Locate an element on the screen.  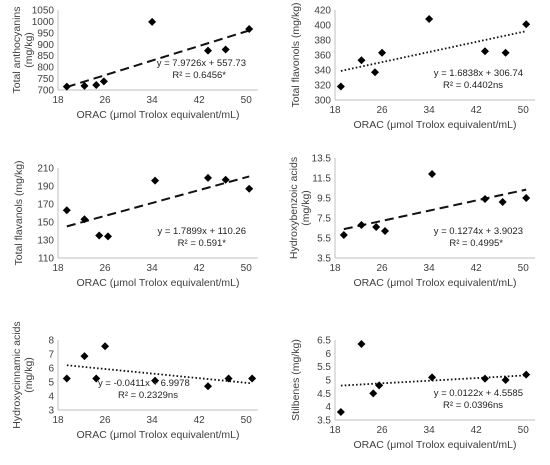
y-axis-title: Hydroxybenzoic acids(mg/kg) is located at coordinates (300, 208).